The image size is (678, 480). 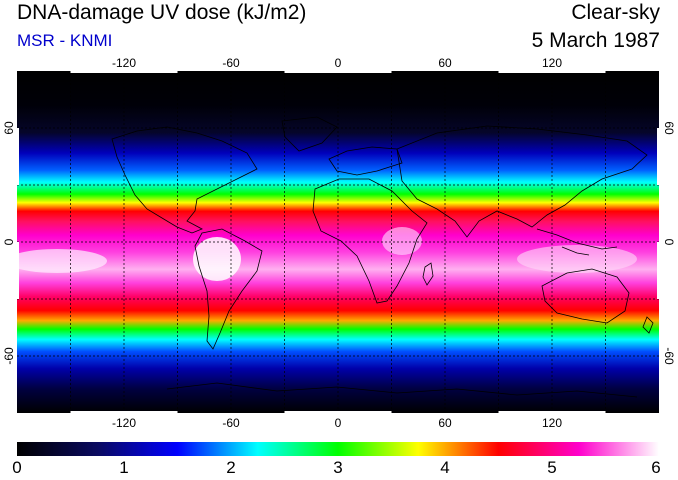 What do you see at coordinates (552, 467) in the screenshot?
I see `colorbar-label-5: 5` at bounding box center [552, 467].